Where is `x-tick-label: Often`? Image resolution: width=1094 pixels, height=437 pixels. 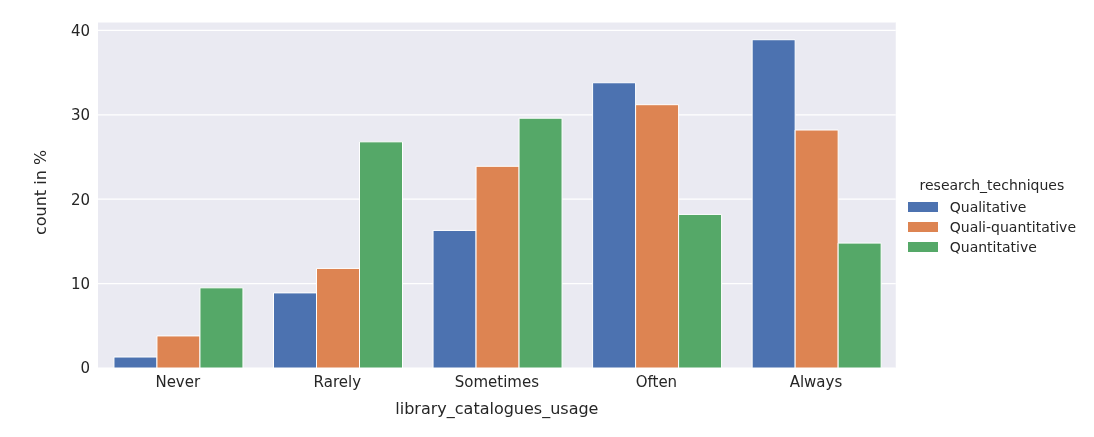 x-tick-label: Often is located at coordinates (656, 381).